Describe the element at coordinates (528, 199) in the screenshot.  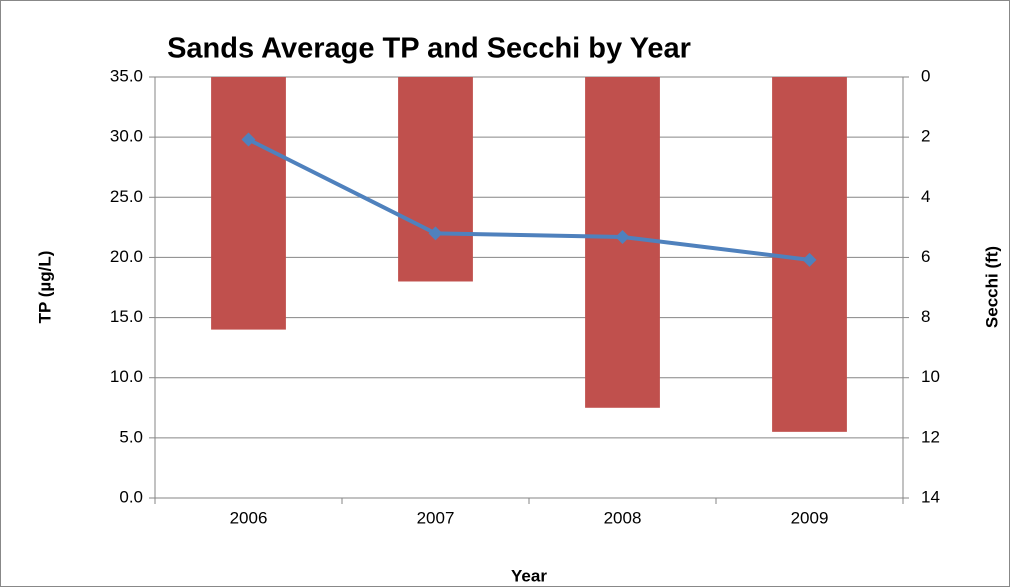
I see `line` at that location.